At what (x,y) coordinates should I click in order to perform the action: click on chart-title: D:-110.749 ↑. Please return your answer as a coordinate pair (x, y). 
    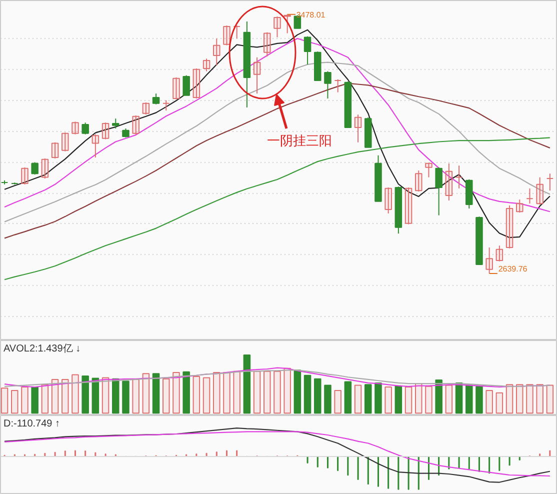
    Looking at the image, I should click on (32, 424).